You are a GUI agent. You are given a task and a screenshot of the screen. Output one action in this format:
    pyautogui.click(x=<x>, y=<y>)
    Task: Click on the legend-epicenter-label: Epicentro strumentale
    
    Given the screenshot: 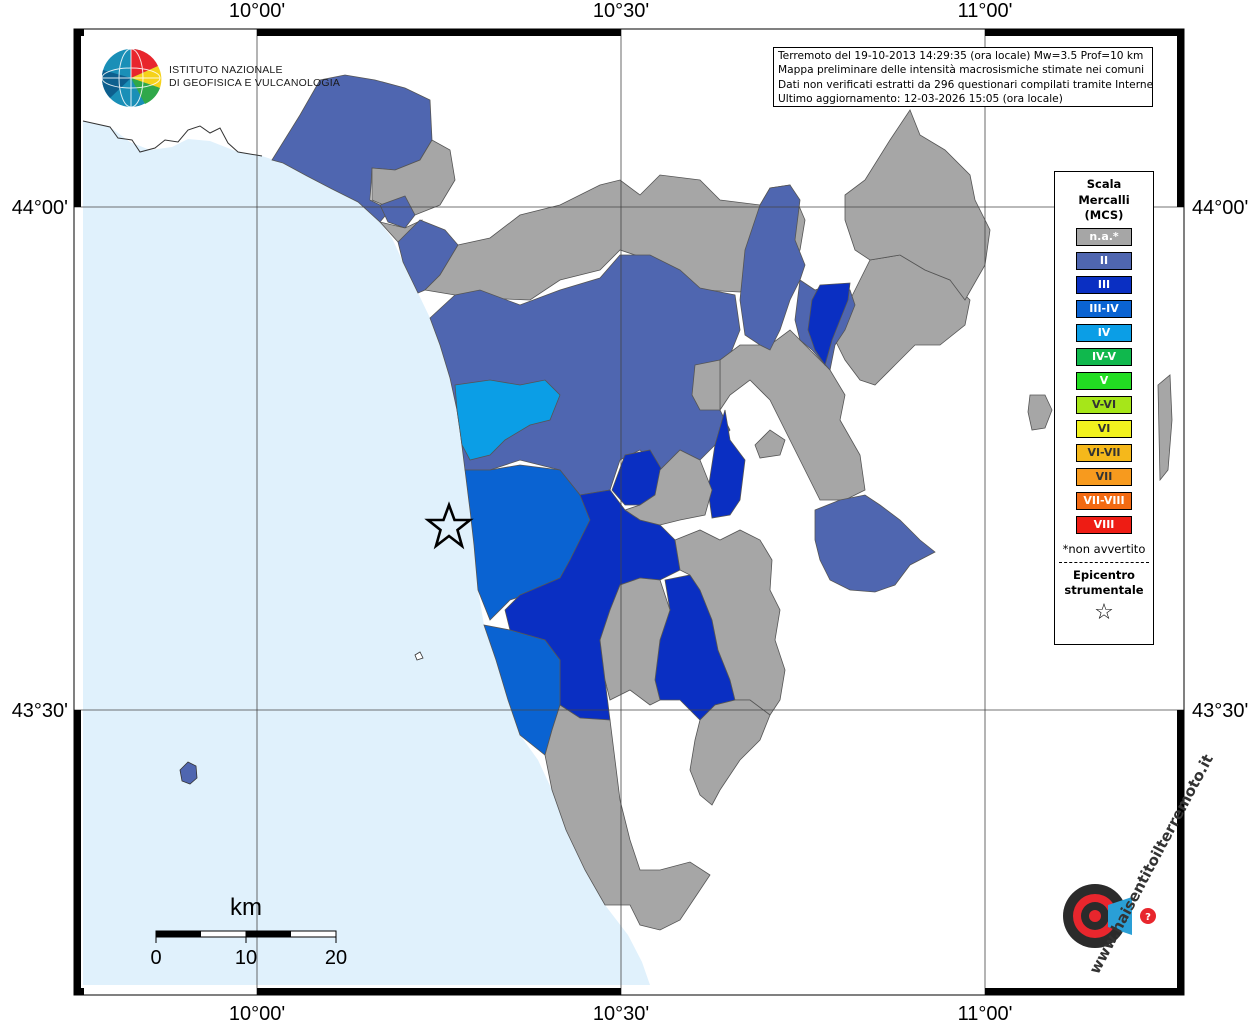 What is the action you would take?
    pyautogui.click(x=1104, y=583)
    